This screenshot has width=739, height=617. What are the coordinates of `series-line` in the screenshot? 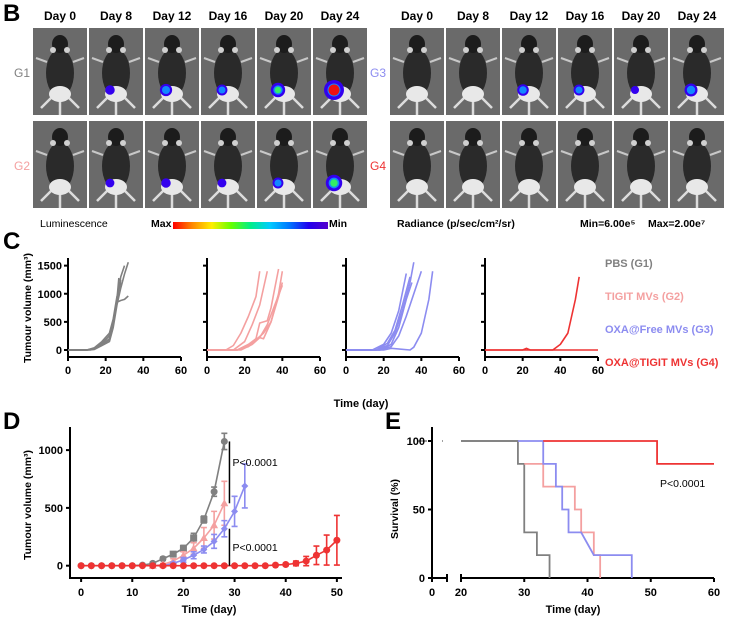 It's located at (199, 526).